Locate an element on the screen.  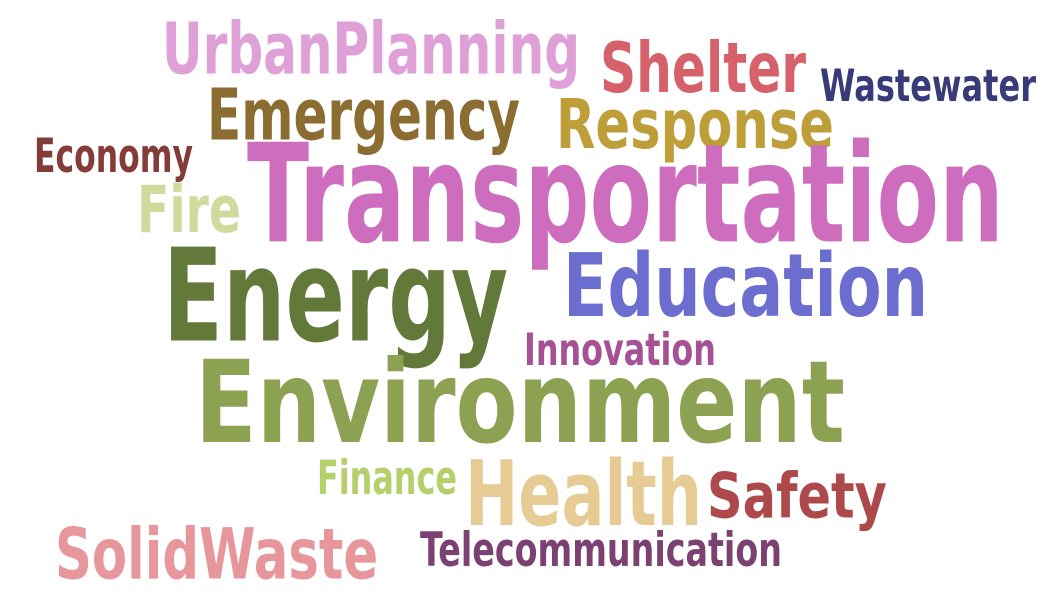
word-shelter: Shelter is located at coordinates (703, 68).